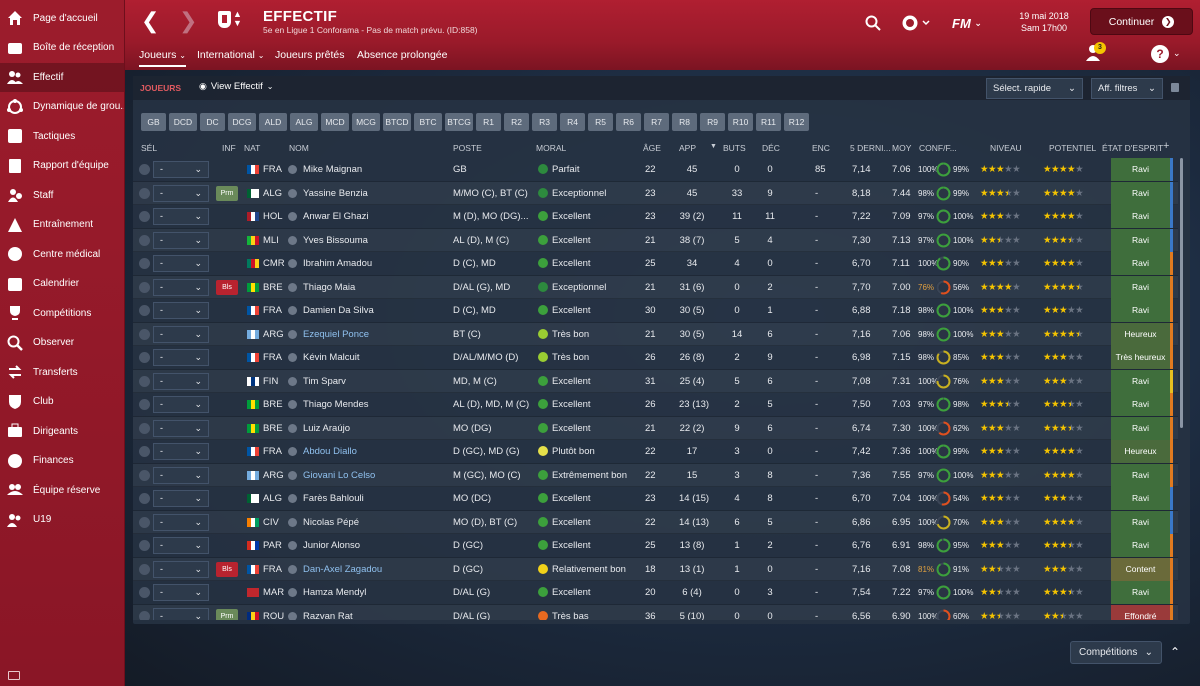 The height and width of the screenshot is (686, 1200). Describe the element at coordinates (516, 122) in the screenshot. I see `position-filter-r2: R2` at that location.